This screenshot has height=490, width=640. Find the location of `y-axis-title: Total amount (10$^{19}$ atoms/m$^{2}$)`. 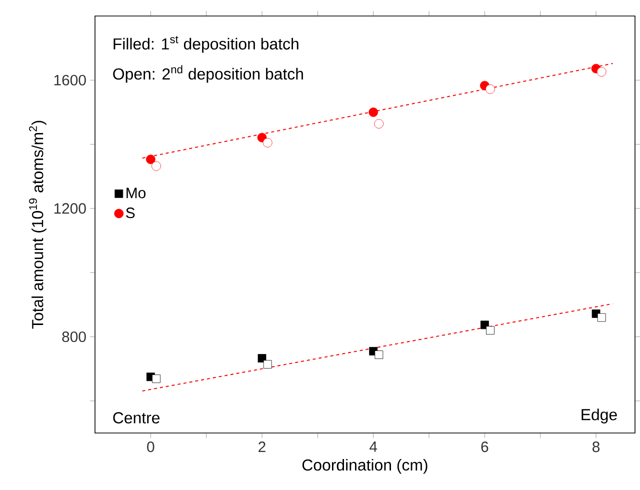

y-axis-title: Total amount (10$^{19}$ atoms/m$^{2}$) is located at coordinates (37, 224).